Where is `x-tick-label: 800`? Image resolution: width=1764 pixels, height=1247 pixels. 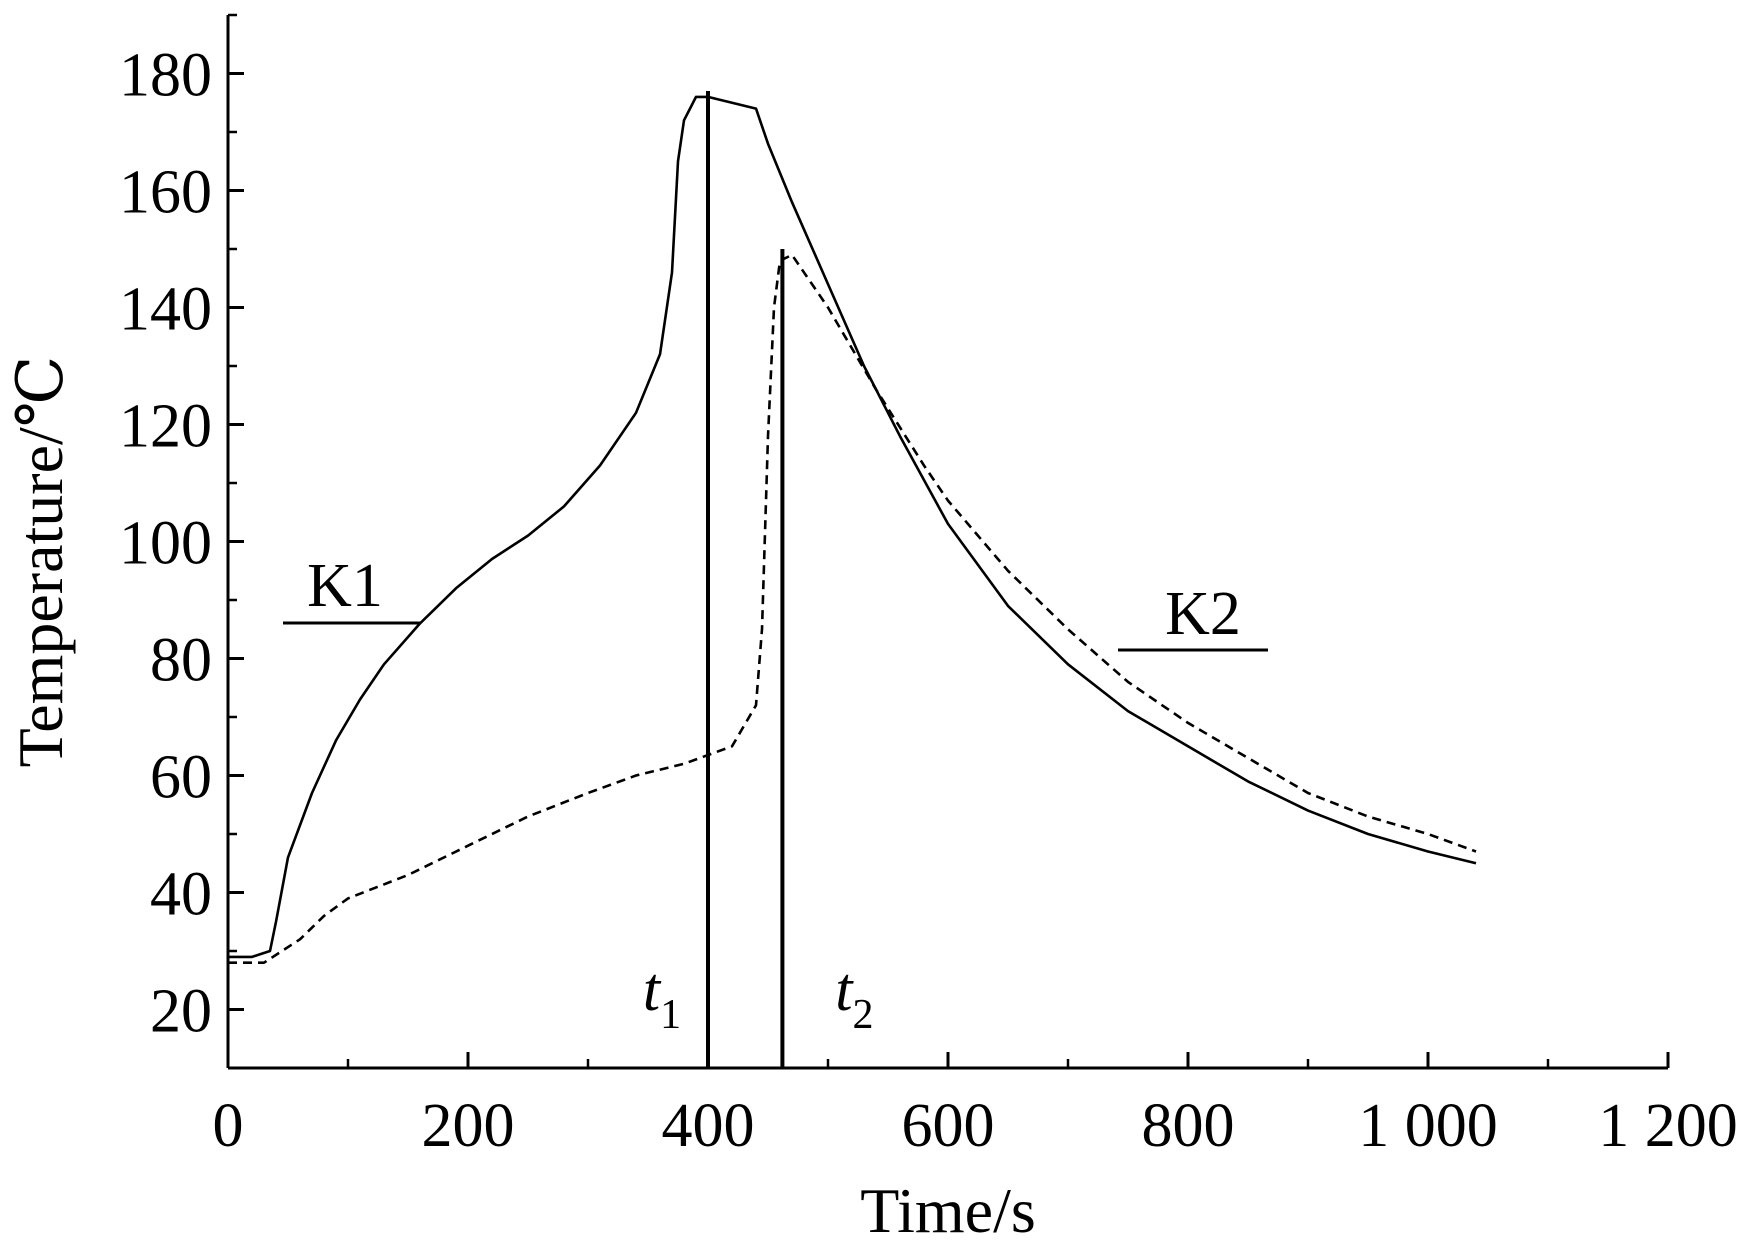
x-tick-label: 800 is located at coordinates (1188, 1126).